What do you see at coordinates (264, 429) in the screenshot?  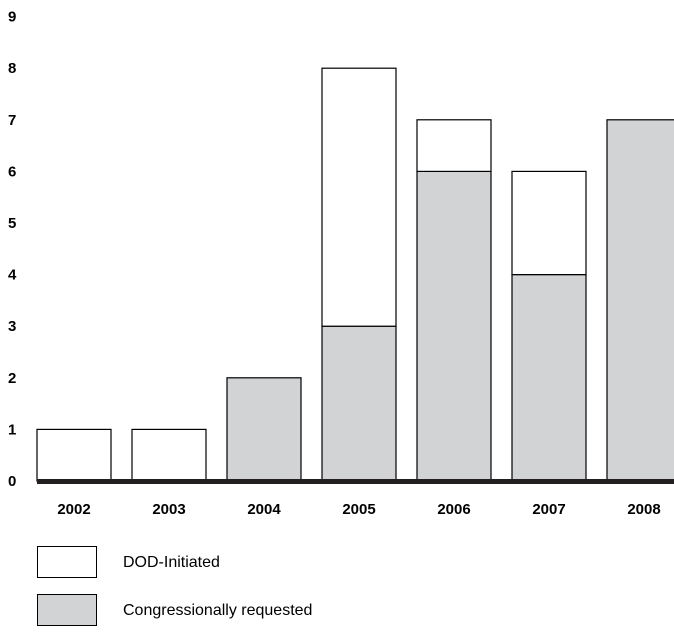 I see `bar-segment-congressionally-requested-2004` at bounding box center [264, 429].